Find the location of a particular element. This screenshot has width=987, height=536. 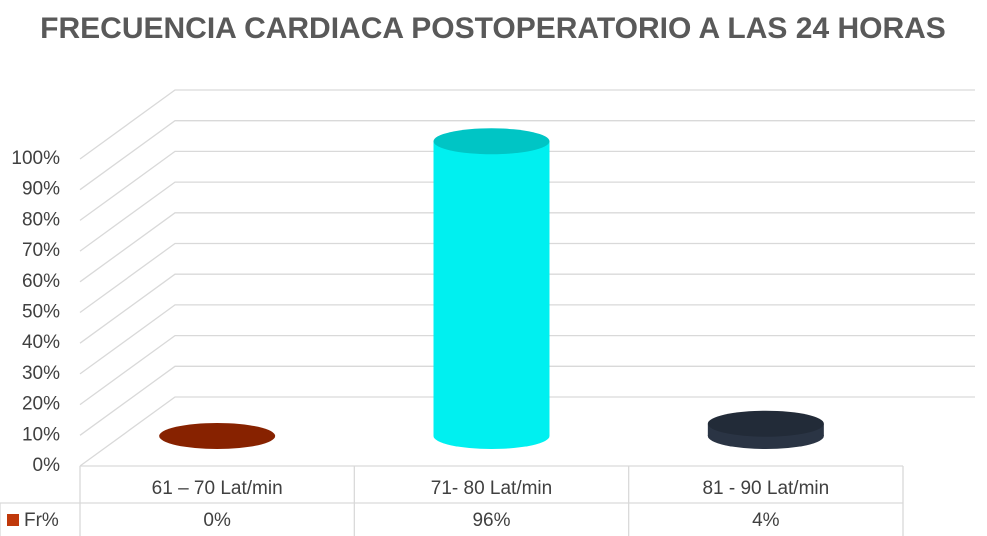

y-tick-label: 40% is located at coordinates (41, 342).